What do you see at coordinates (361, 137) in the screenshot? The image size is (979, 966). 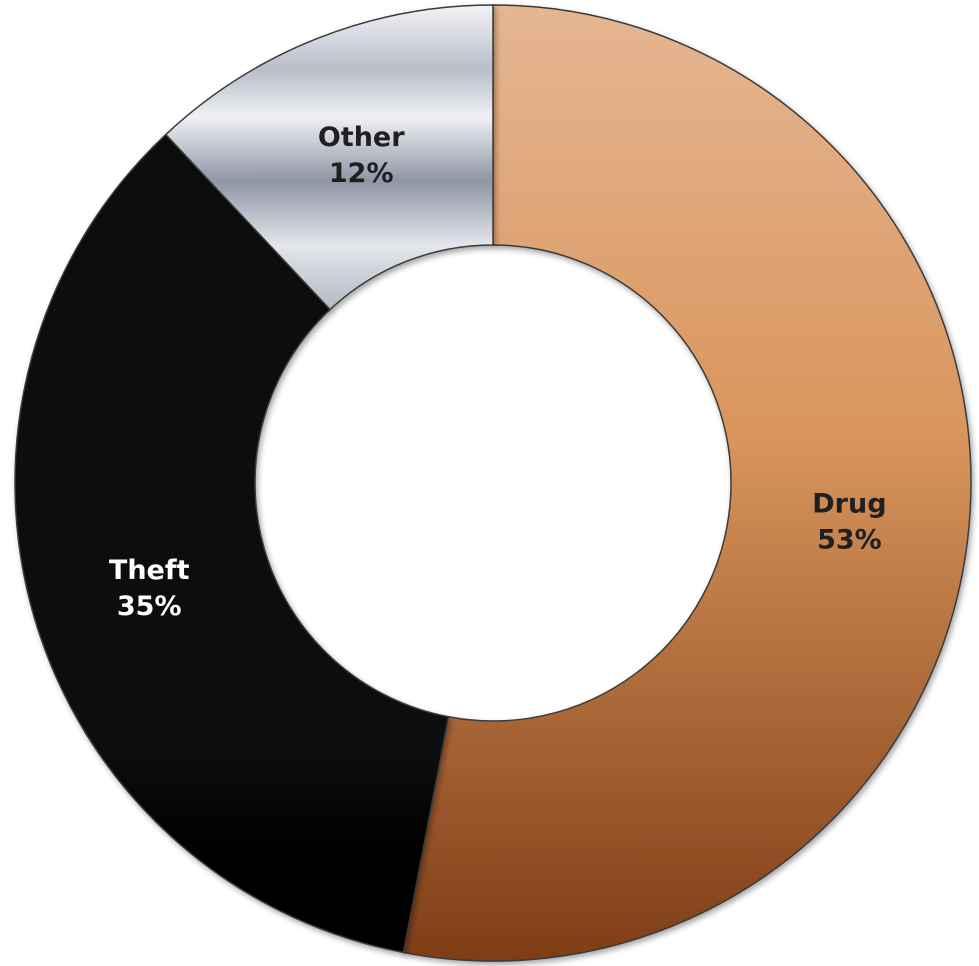 I see `slice-label-other: Other` at bounding box center [361, 137].